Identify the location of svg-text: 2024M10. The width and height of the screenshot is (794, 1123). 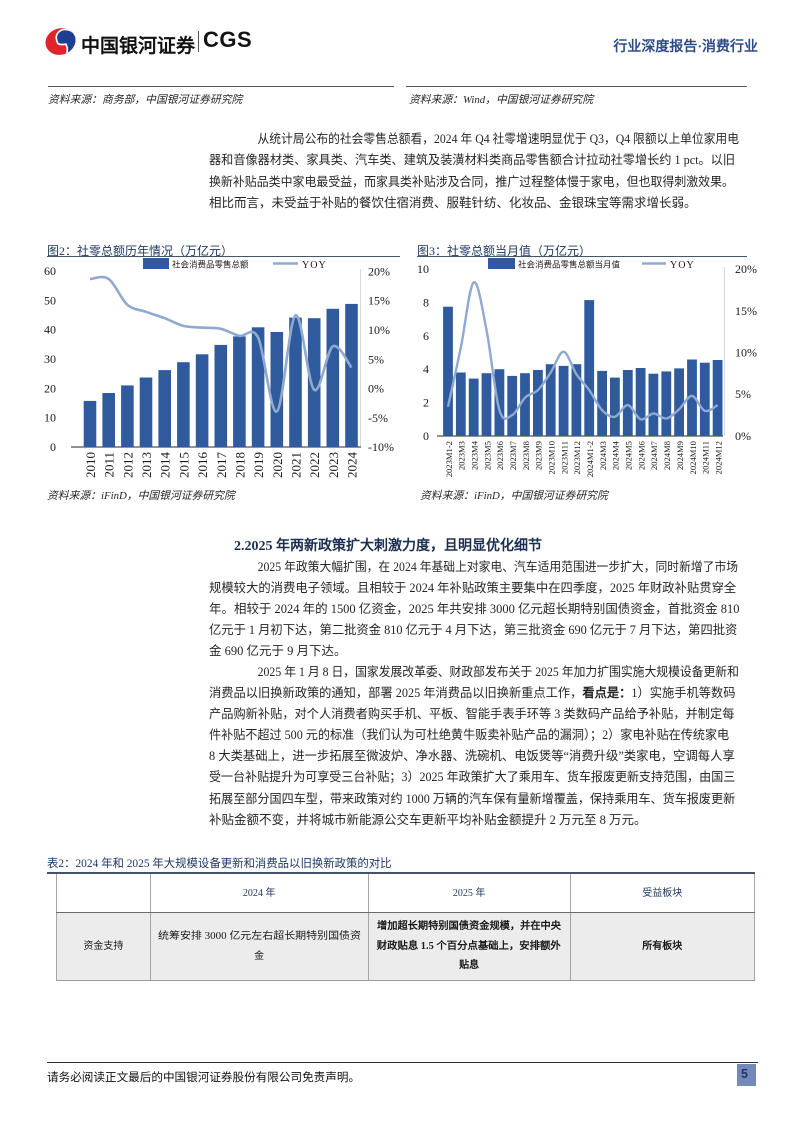
(693, 457).